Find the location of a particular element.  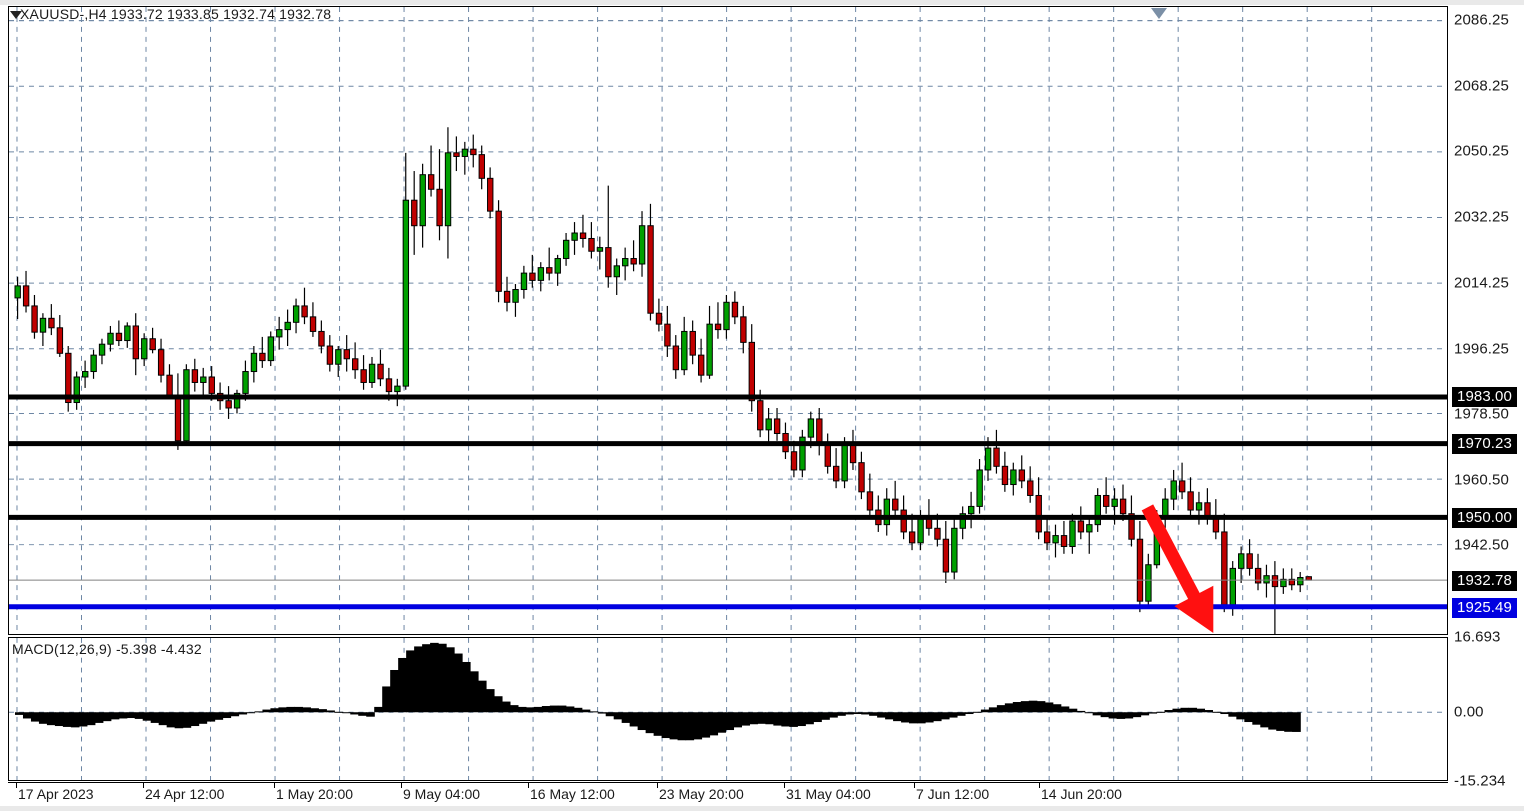

price-axis-label-1978-50: 1978.50 is located at coordinates (1481, 414).